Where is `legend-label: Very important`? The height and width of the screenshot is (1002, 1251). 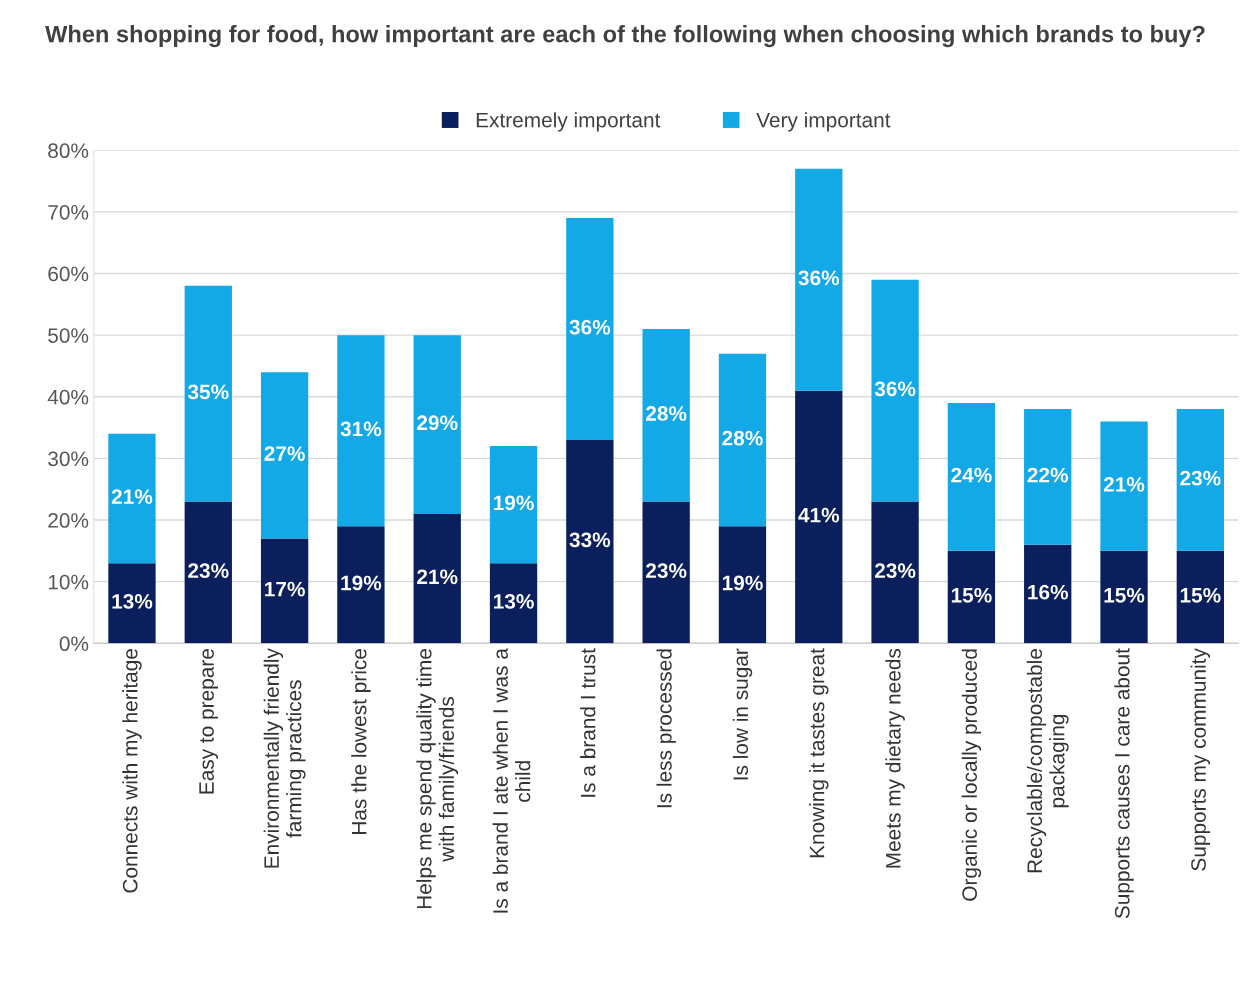 legend-label: Very important is located at coordinates (823, 122).